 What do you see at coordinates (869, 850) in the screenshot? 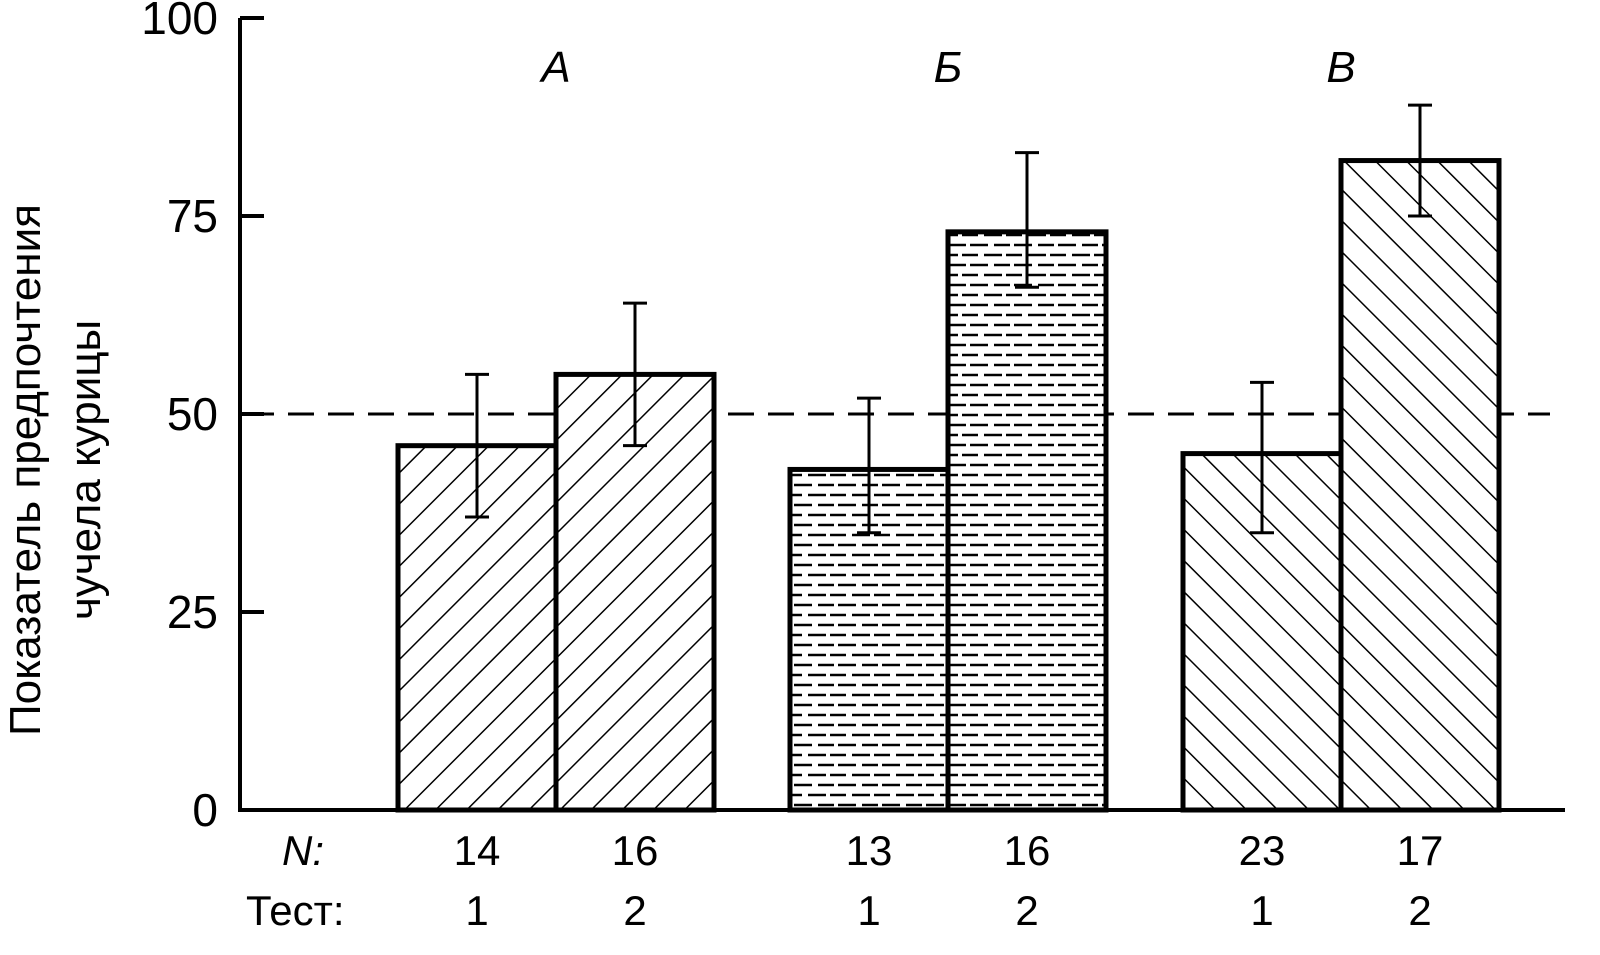
I see `n-value-label: 13` at bounding box center [869, 850].